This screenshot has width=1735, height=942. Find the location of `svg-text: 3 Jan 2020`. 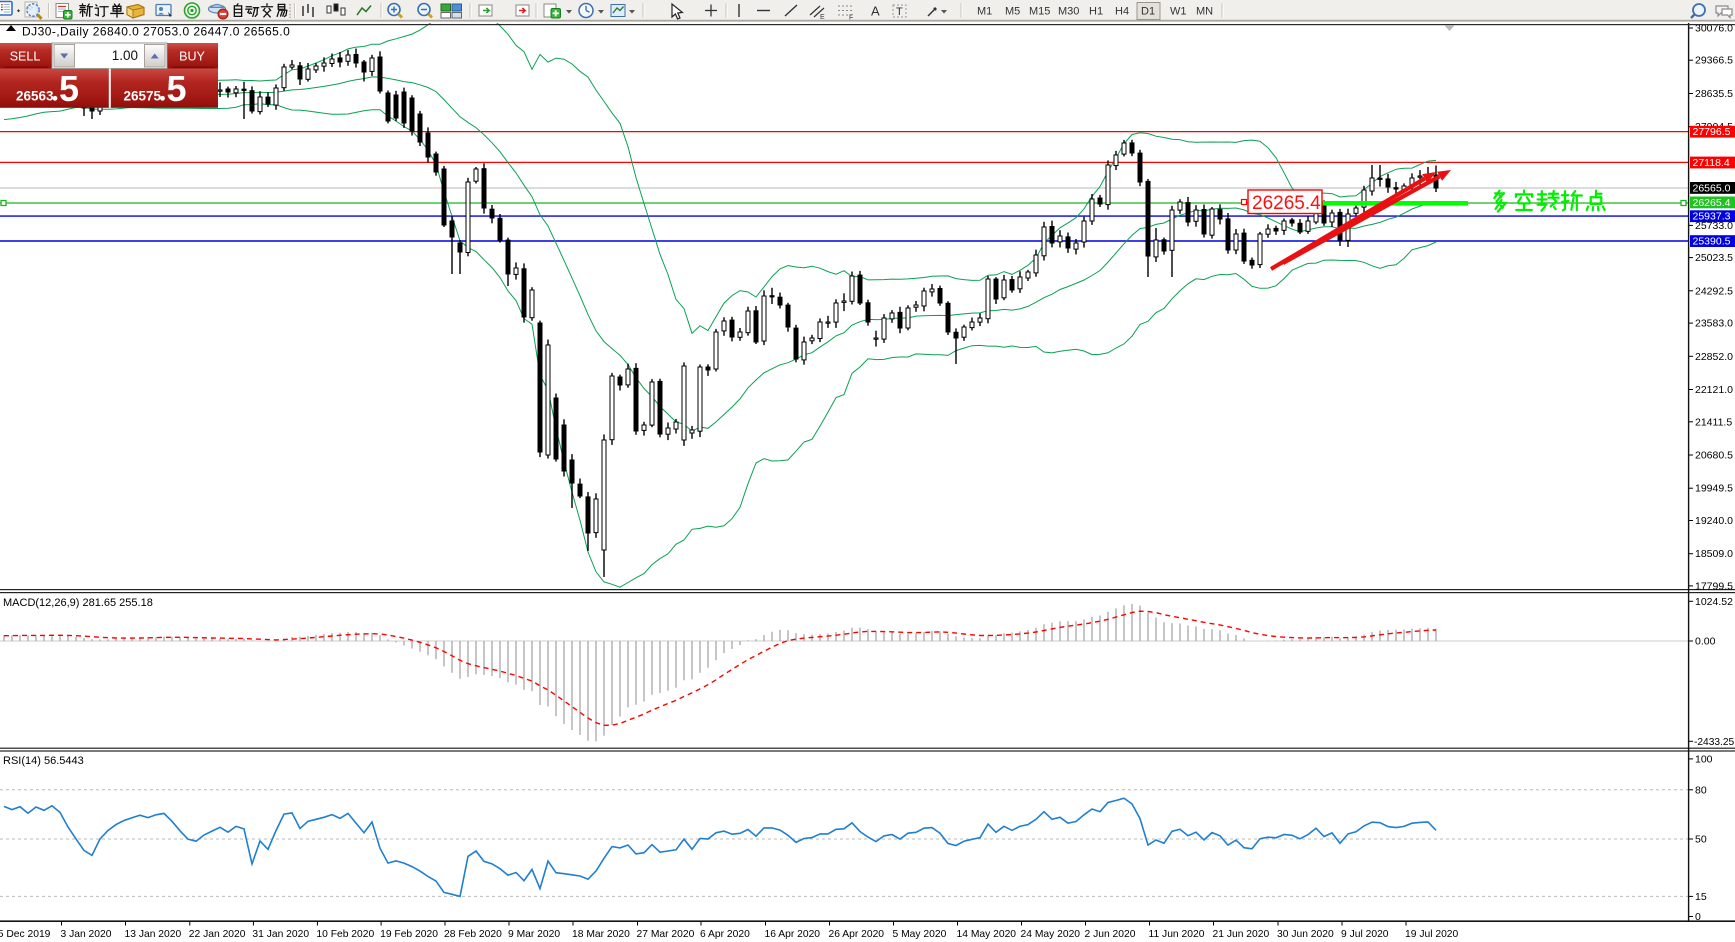

svg-text: 3 Jan 2020 is located at coordinates (86, 934).